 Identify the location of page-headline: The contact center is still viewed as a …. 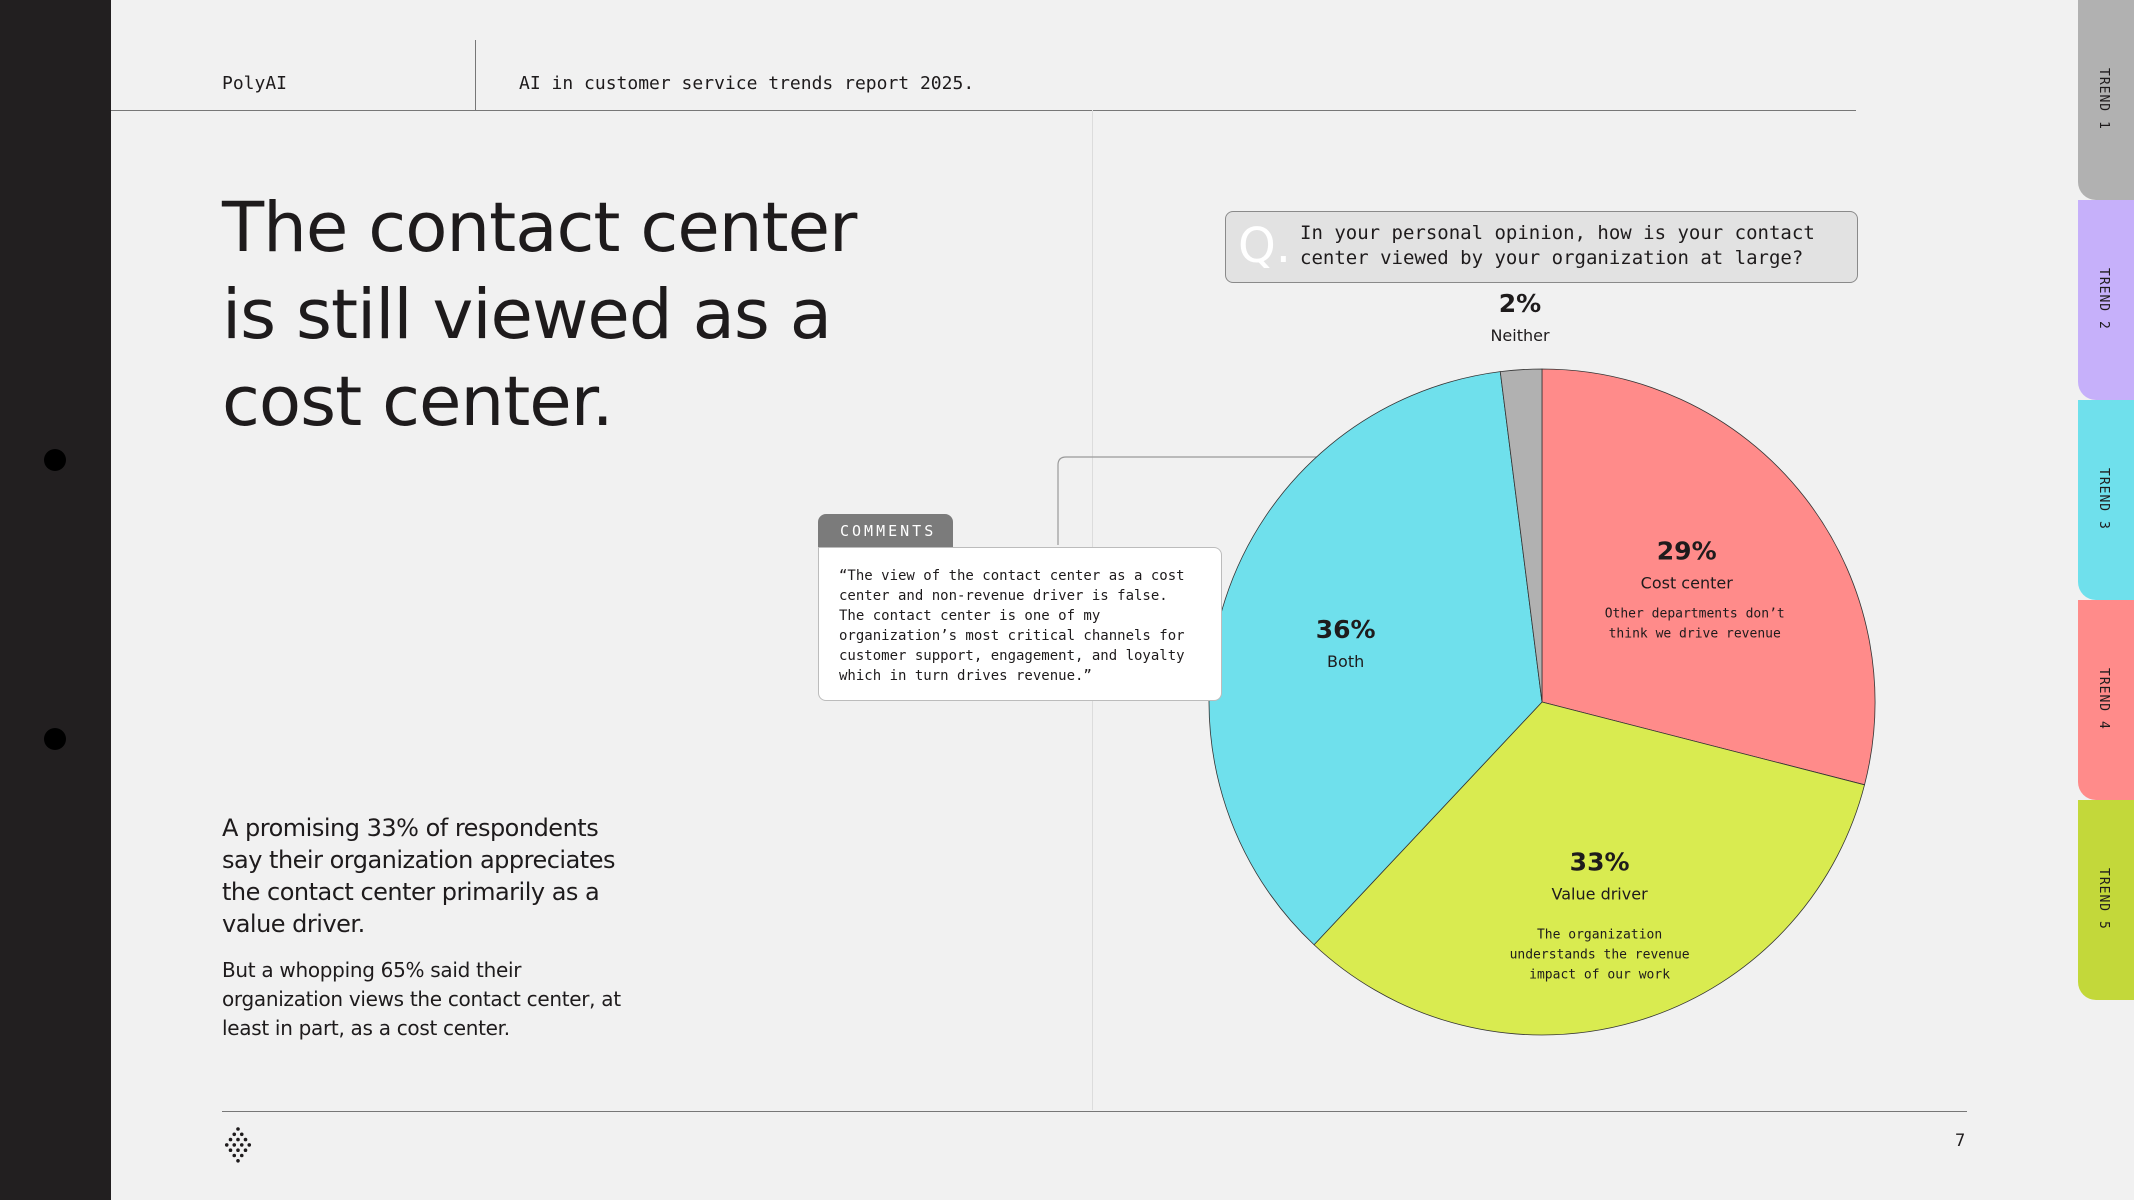
(572, 315).